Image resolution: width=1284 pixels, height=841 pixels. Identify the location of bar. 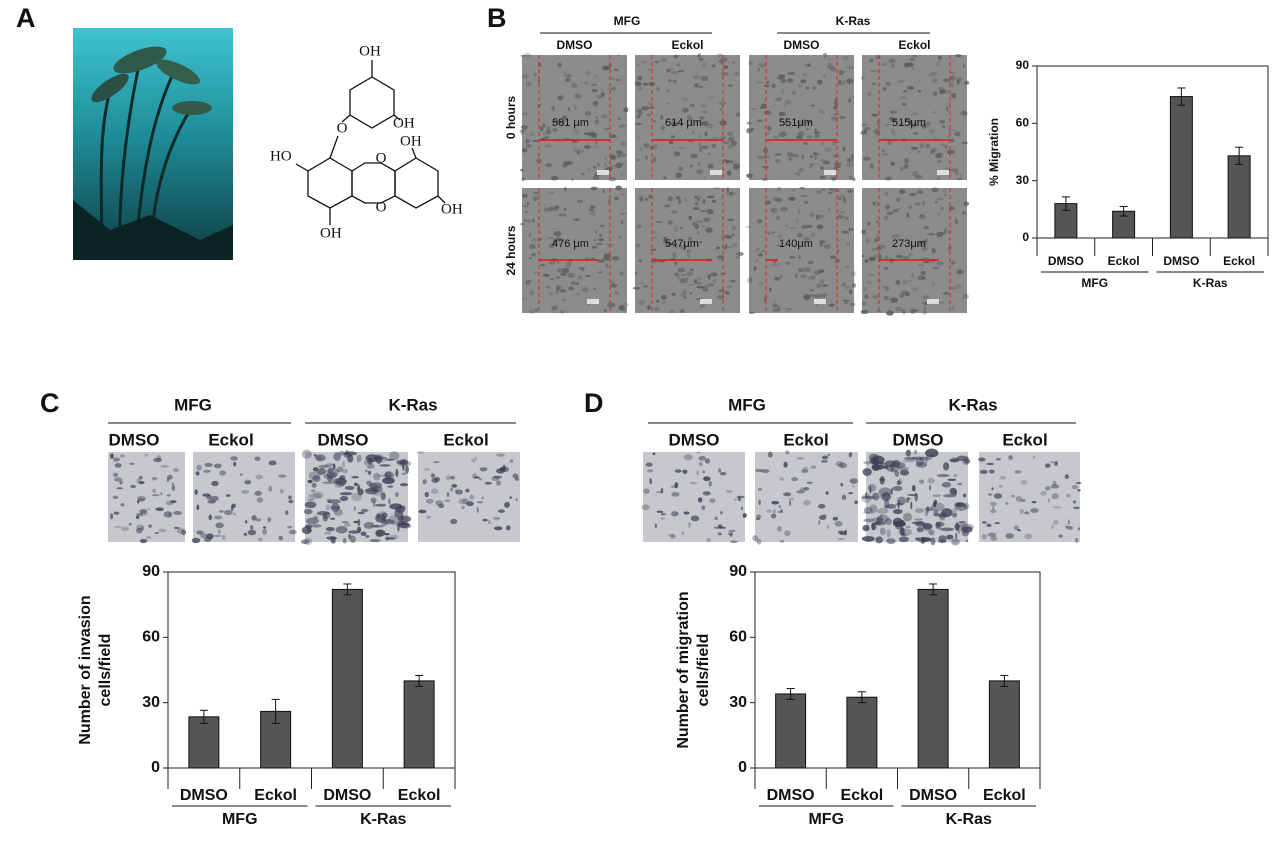
(933, 678).